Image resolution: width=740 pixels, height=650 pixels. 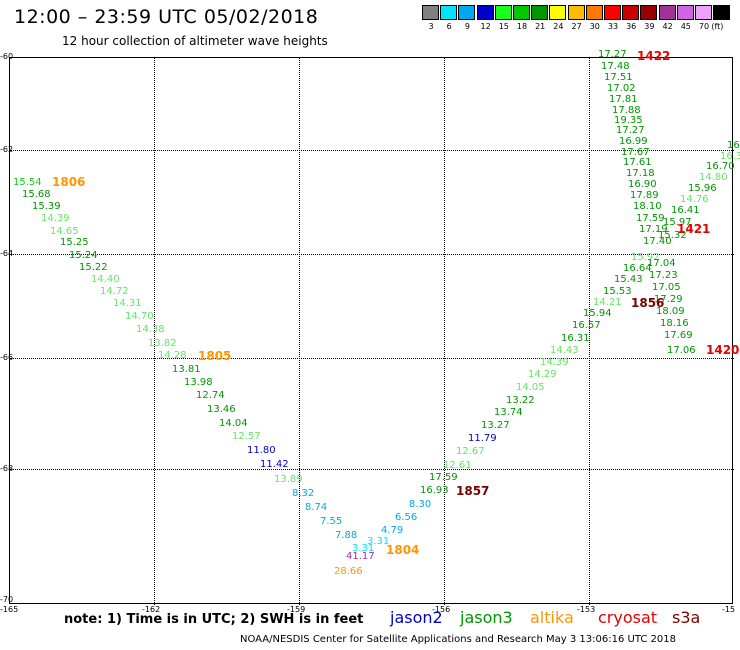 What do you see at coordinates (558, 26) in the screenshot?
I see `colorbar-label: 24` at bounding box center [558, 26].